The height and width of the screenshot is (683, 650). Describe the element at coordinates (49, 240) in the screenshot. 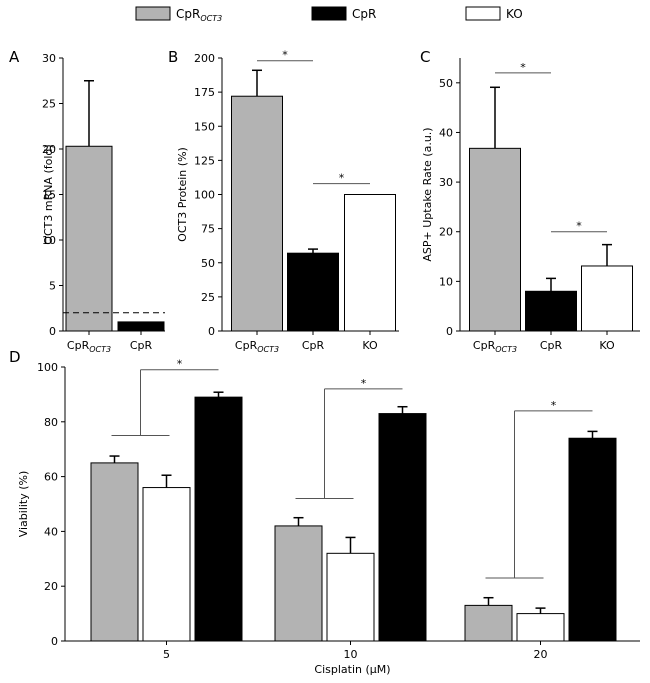

I see `panel-a-ytick-label-2: 10` at that location.